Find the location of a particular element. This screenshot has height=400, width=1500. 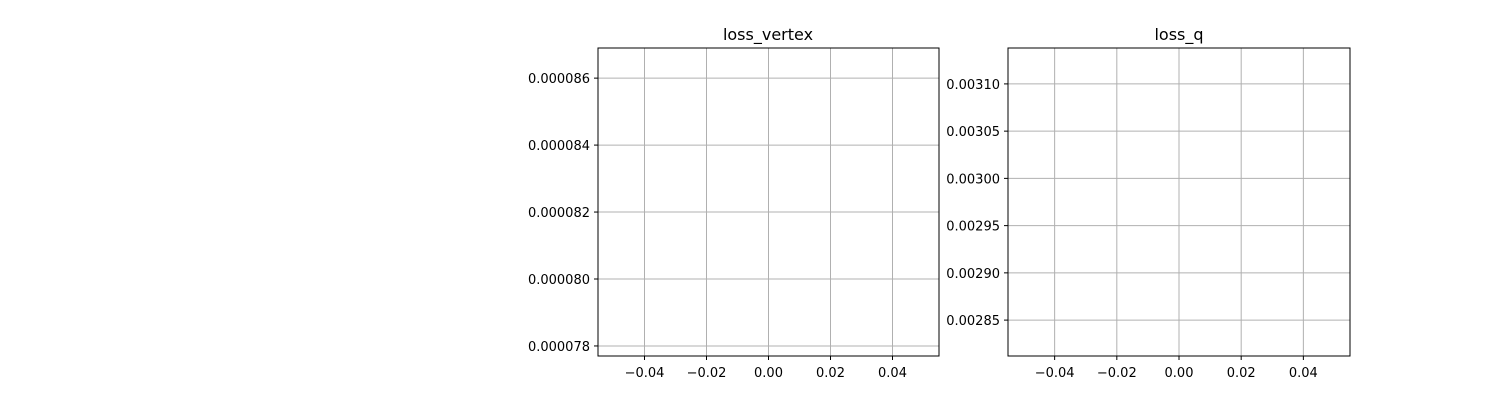

loss-q-y-tick-label: 0.00310 is located at coordinates (973, 85).